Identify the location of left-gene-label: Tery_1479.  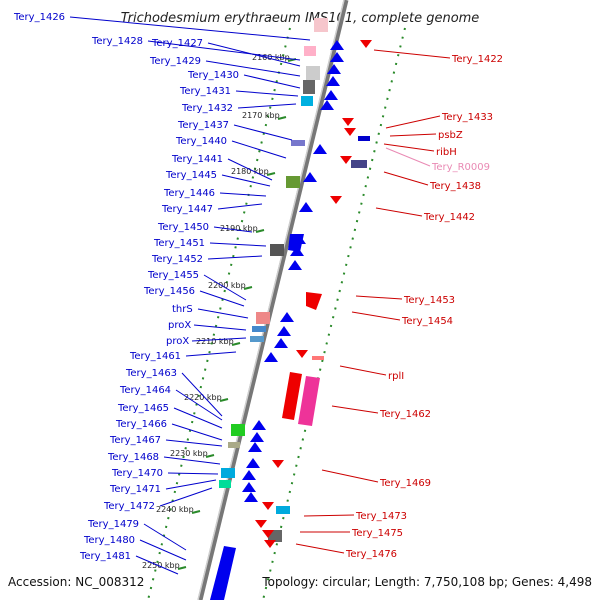
(113, 524).